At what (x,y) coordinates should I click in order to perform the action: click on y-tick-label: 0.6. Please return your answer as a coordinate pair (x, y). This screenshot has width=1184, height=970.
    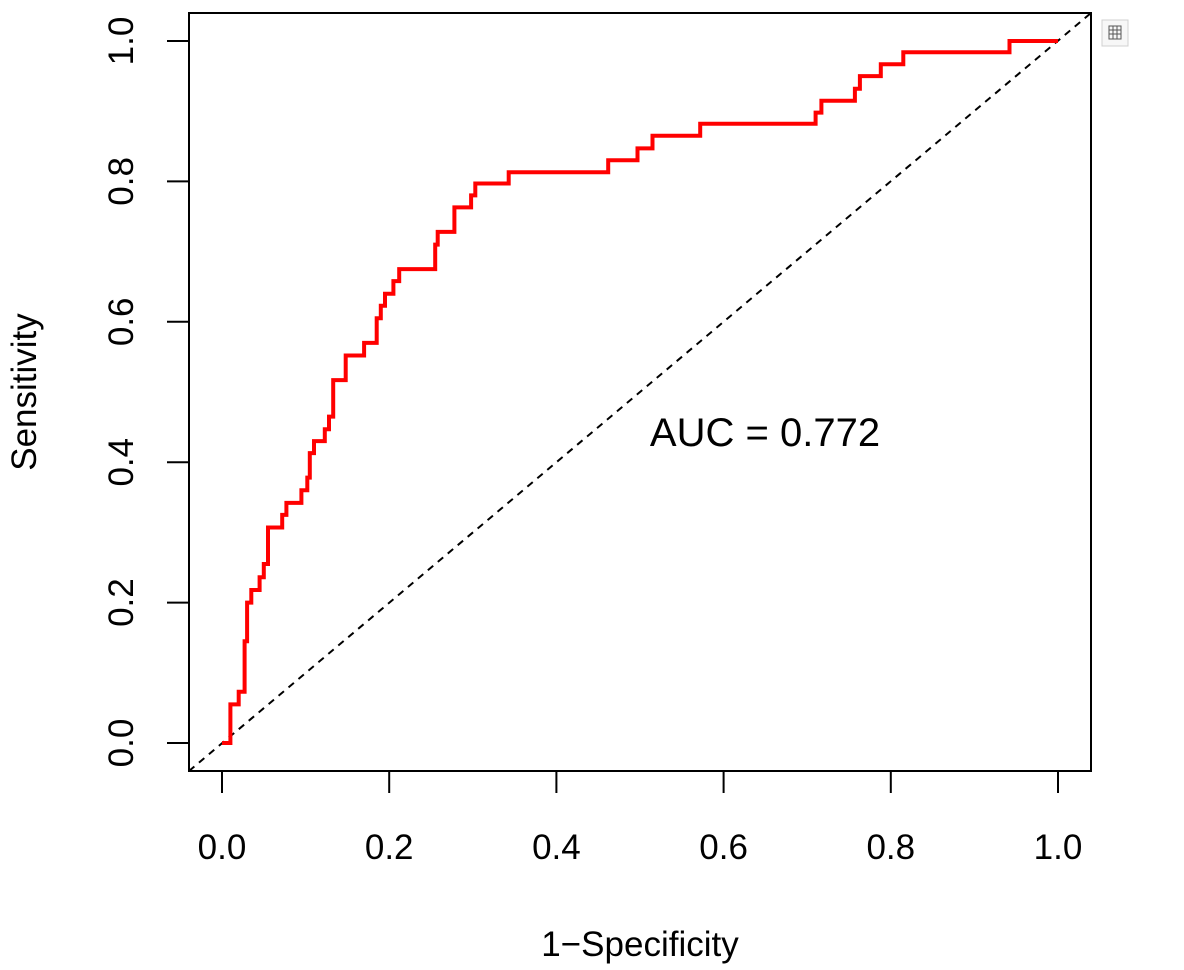
    Looking at the image, I should click on (121, 321).